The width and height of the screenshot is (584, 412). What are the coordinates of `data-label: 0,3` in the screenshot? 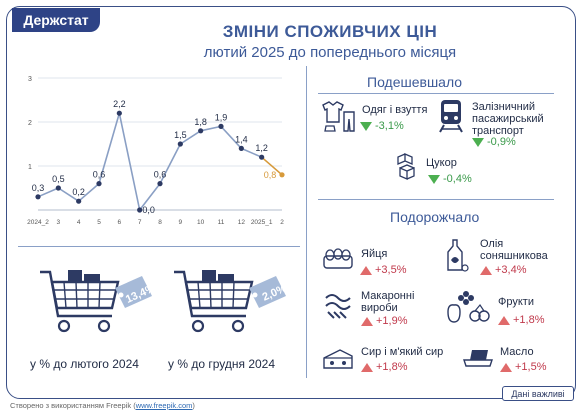 It's located at (38, 188).